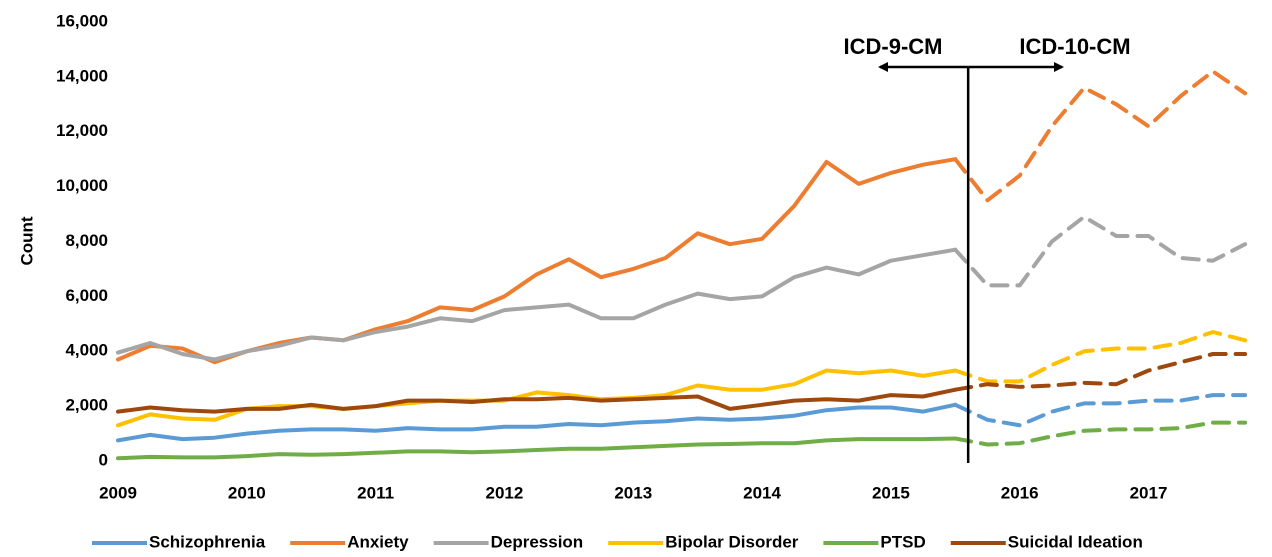  Describe the element at coordinates (375, 492) in the screenshot. I see `x-tick-label: 2011` at that location.